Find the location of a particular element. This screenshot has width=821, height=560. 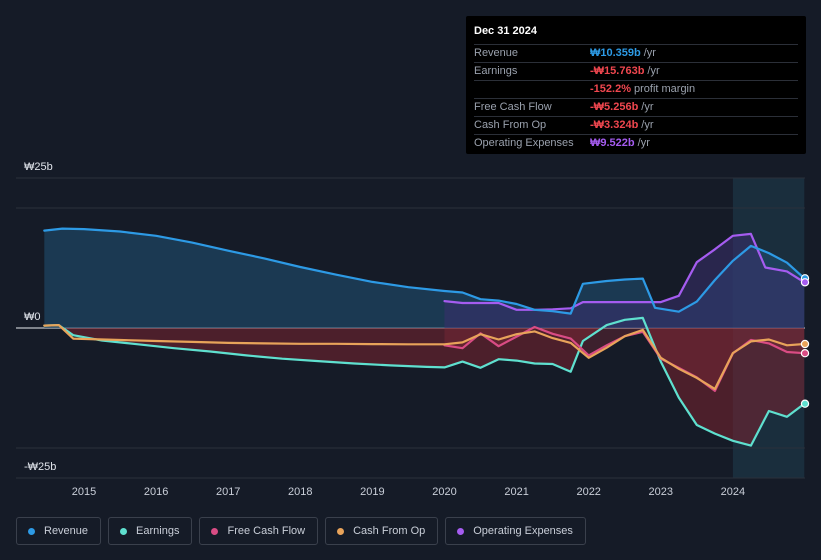

tooltip-row-value: ₩10.359b is located at coordinates (615, 53).